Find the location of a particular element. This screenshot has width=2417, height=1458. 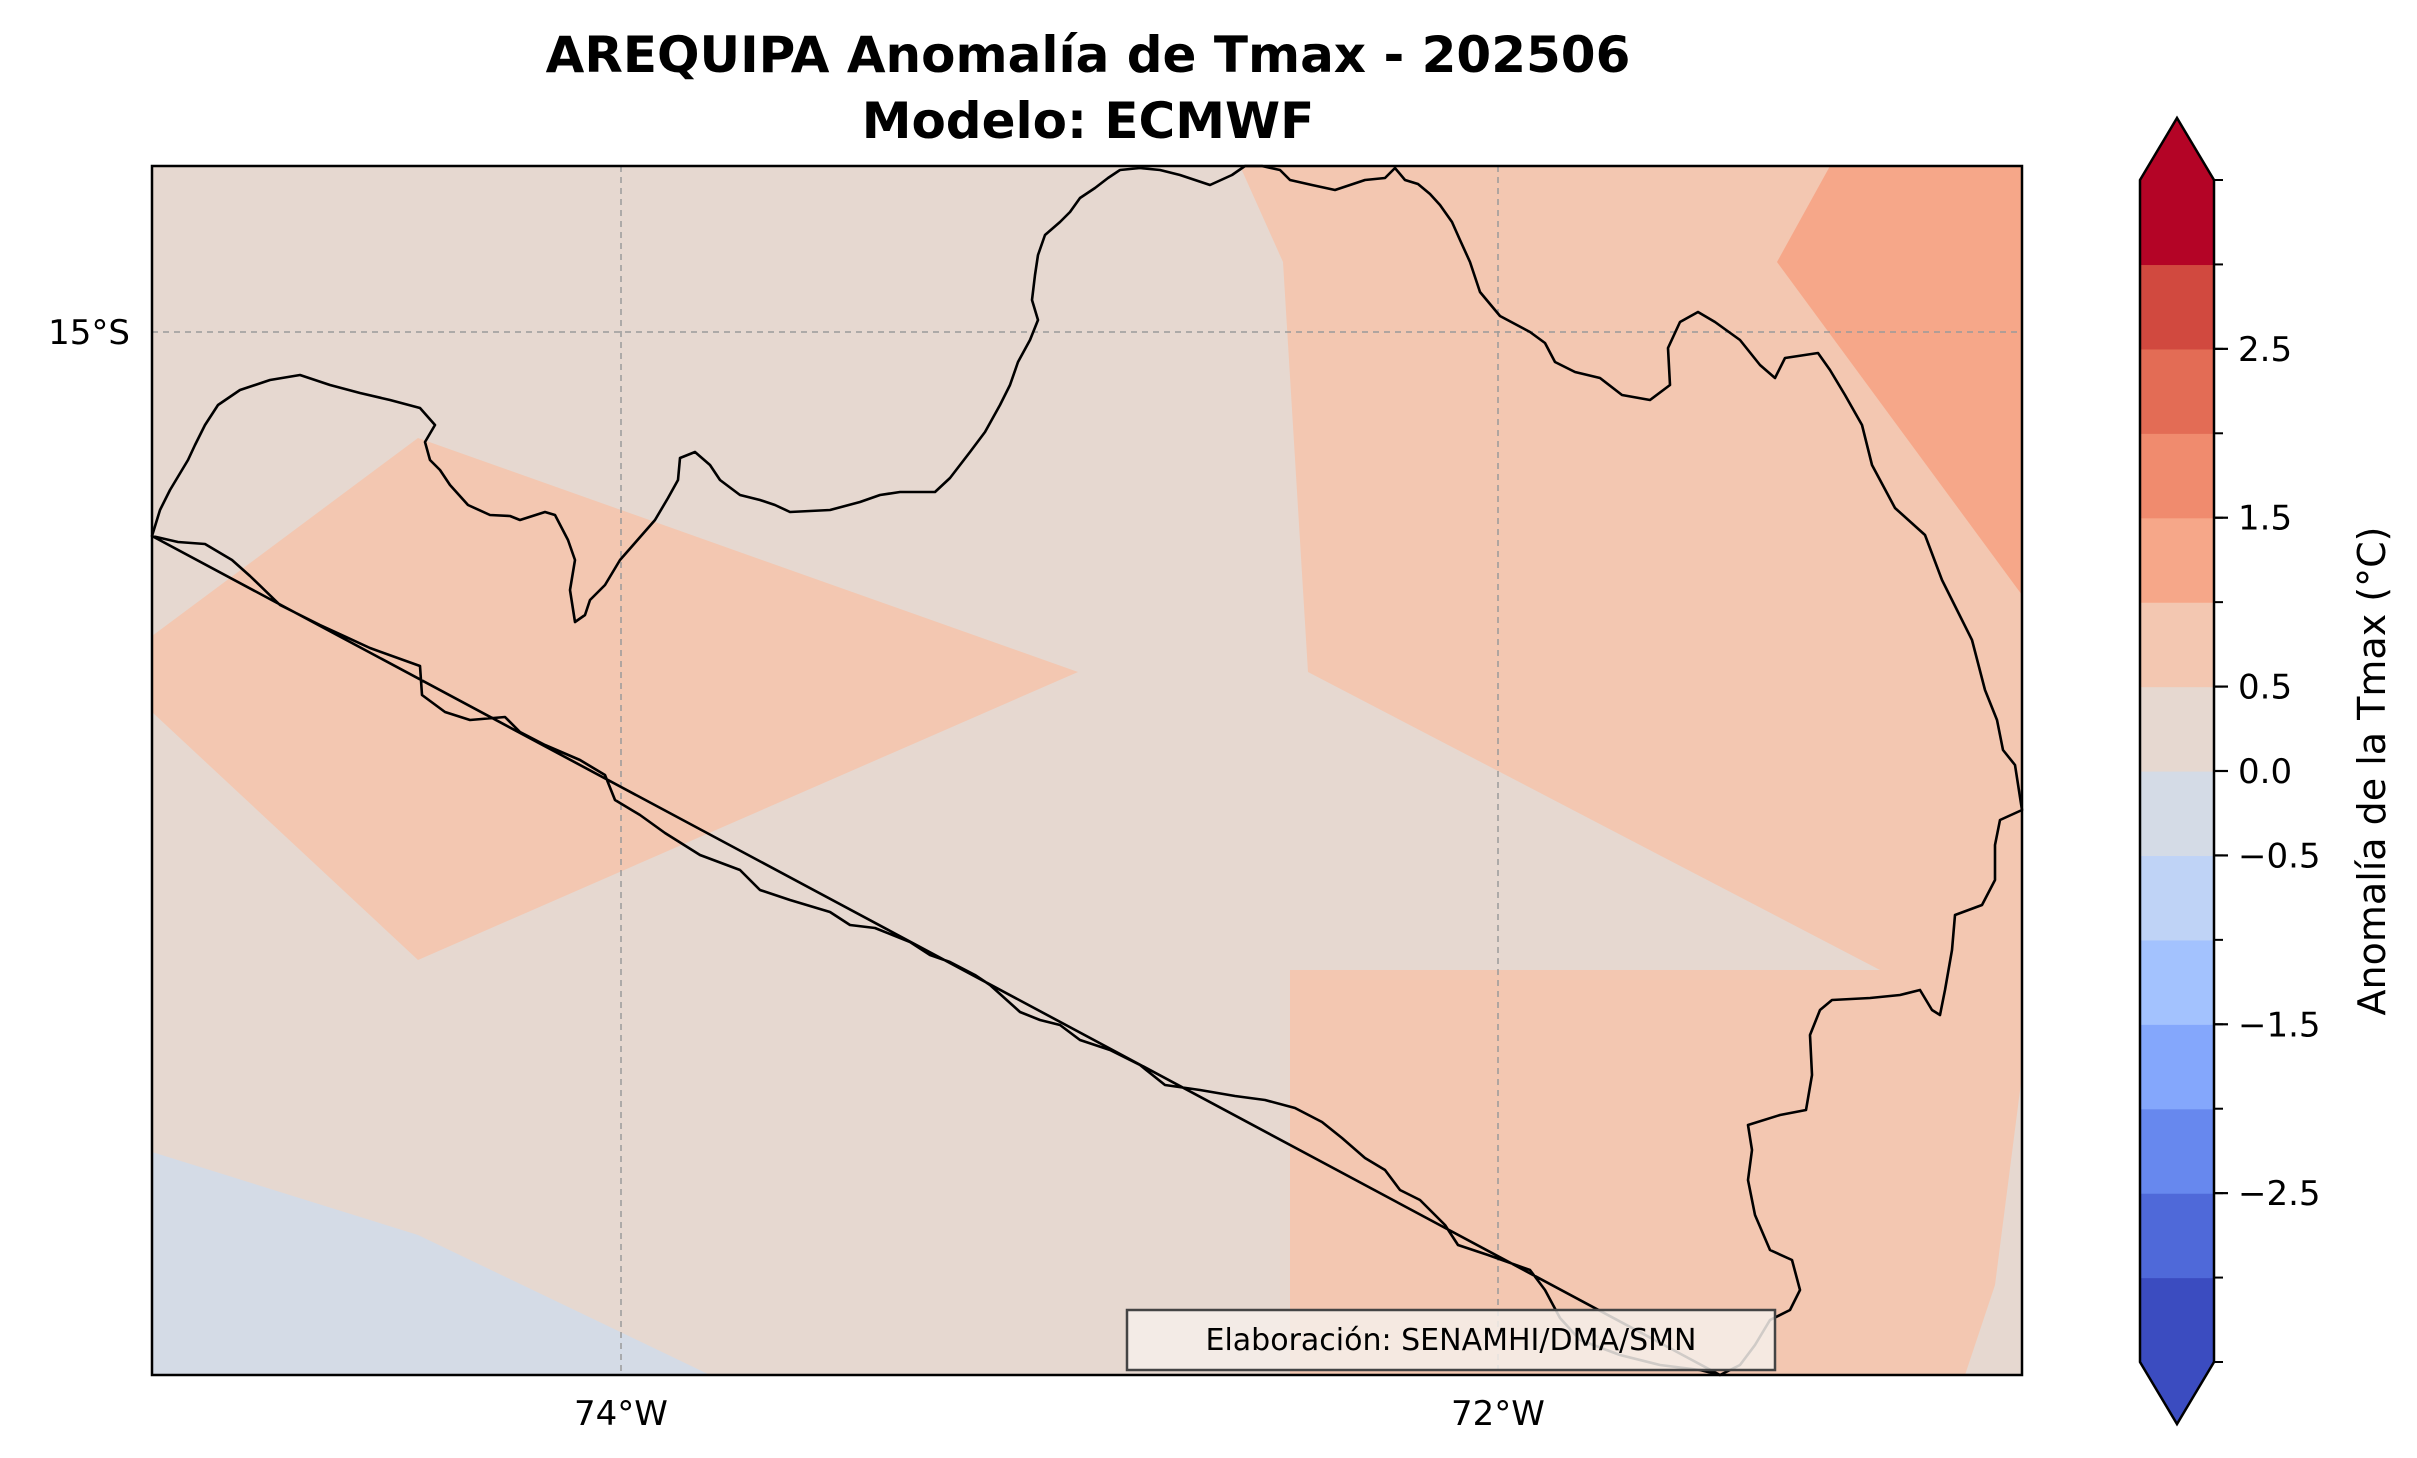

colorbar-tick-label: −2.5 is located at coordinates (2279, 1194).